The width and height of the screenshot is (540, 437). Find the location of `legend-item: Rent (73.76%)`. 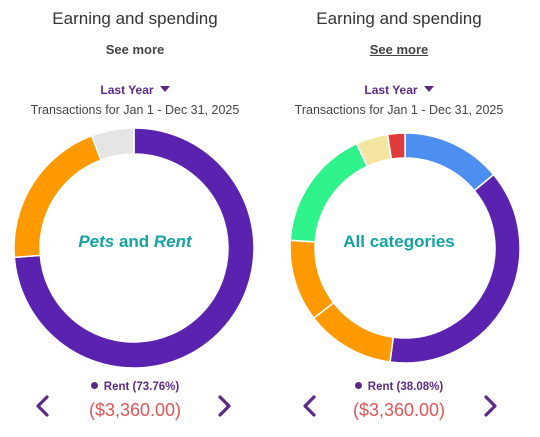

legend-item: Rent (73.76%) is located at coordinates (135, 387).